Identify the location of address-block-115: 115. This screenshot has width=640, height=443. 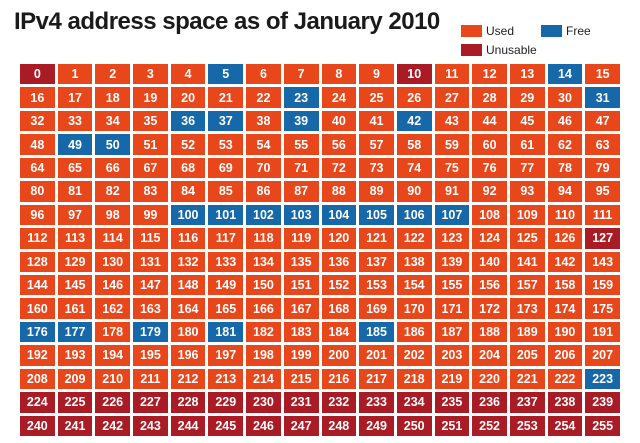
(150, 238).